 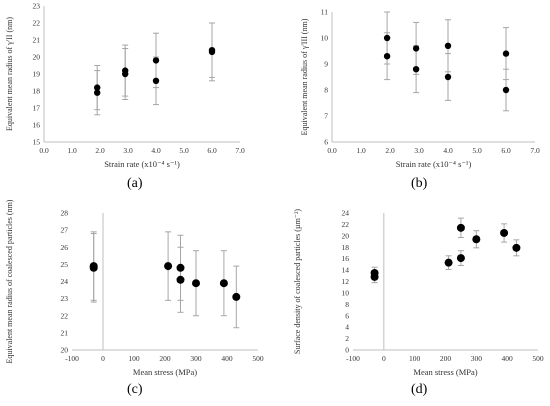 What do you see at coordinates (419, 183) in the screenshot?
I see `panel-label-b: (b)` at bounding box center [419, 183].